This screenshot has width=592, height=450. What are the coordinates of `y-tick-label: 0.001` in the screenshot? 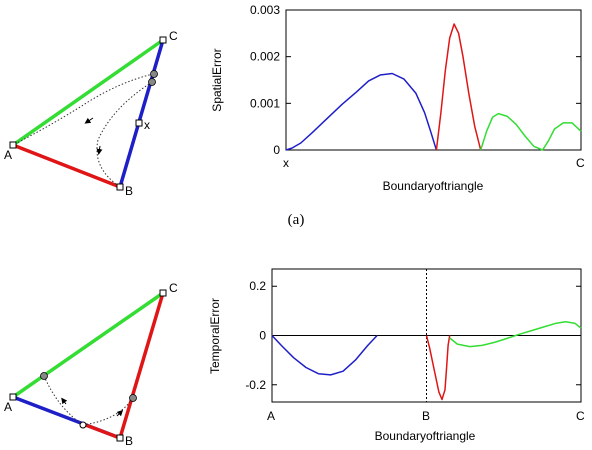 It's located at (265, 103).